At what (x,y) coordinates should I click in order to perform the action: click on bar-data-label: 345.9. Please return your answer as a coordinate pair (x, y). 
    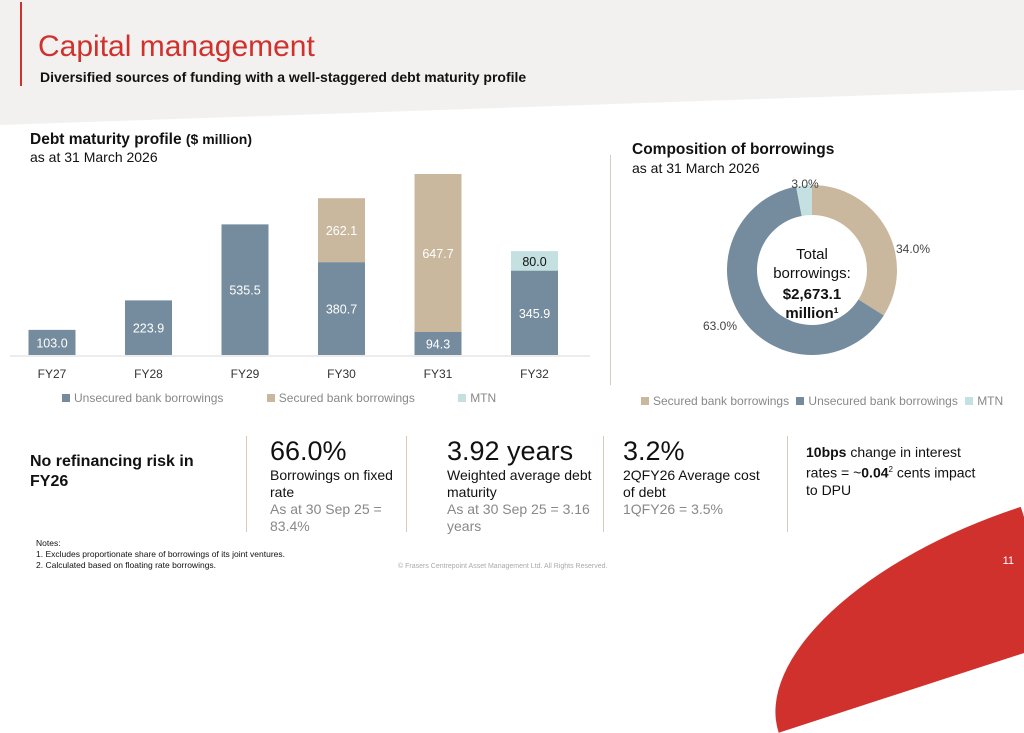
    Looking at the image, I should click on (534, 314).